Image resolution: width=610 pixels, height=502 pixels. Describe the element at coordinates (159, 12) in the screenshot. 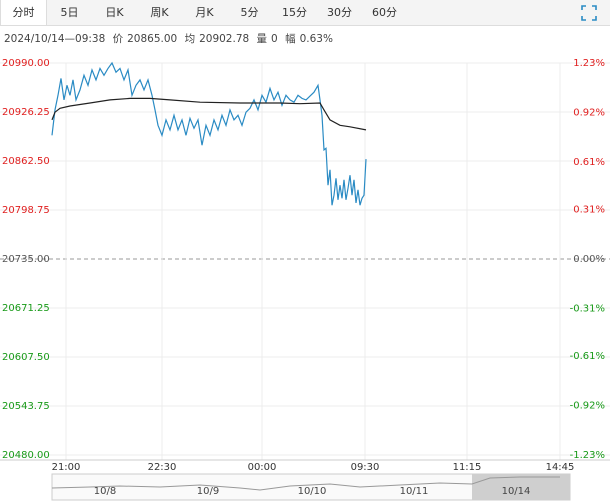

I see `tab: 周K` at that location.